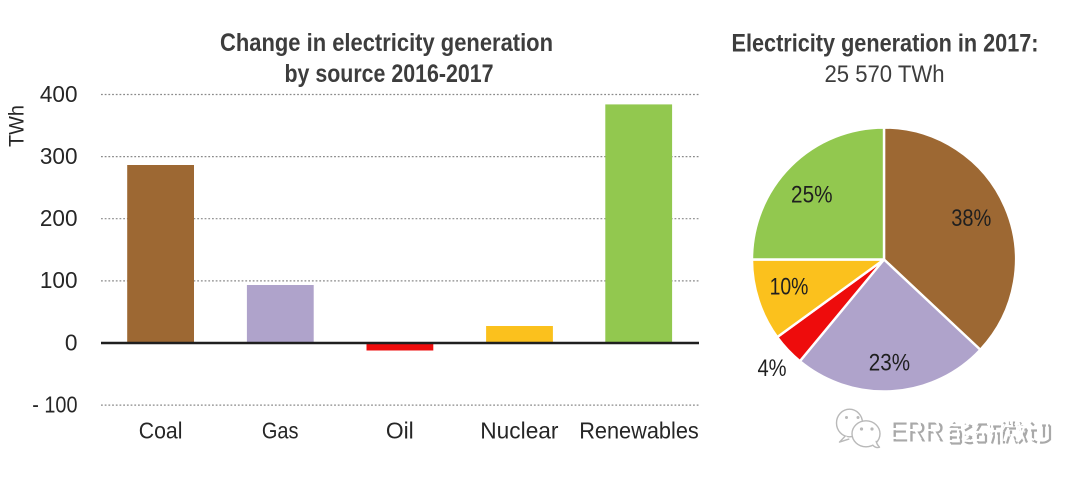  I want to click on svg-text: 25%, so click(812, 194).